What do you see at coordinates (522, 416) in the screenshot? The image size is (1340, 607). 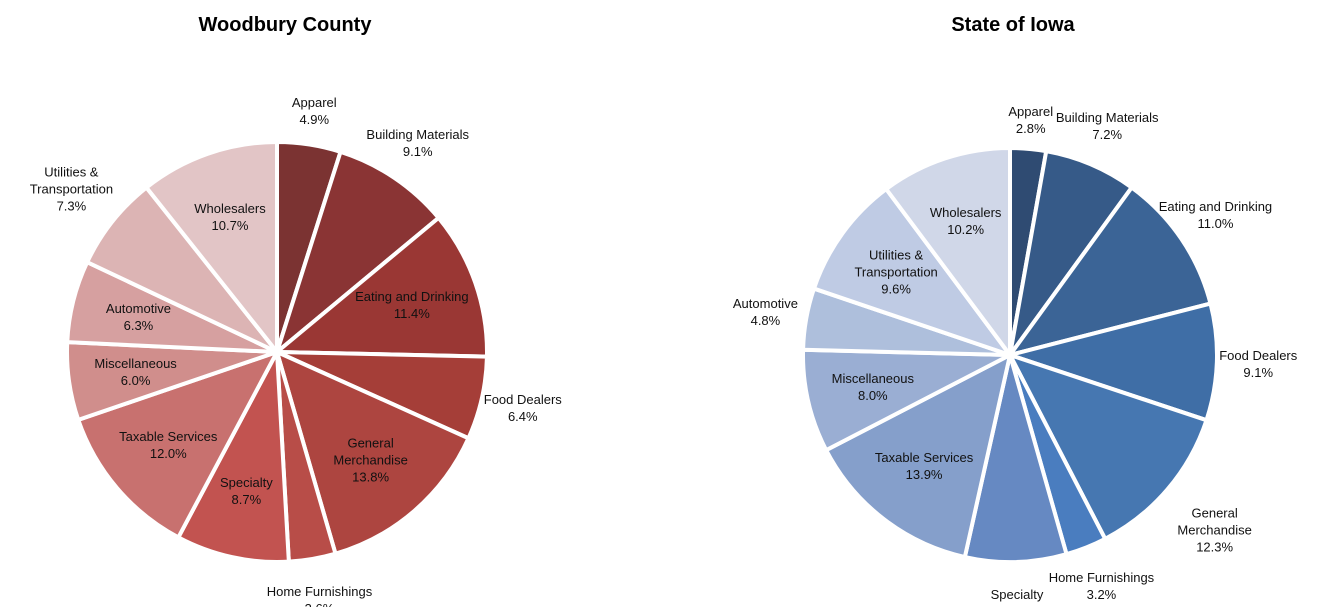 I see `value-label: 6.4%` at bounding box center [522, 416].